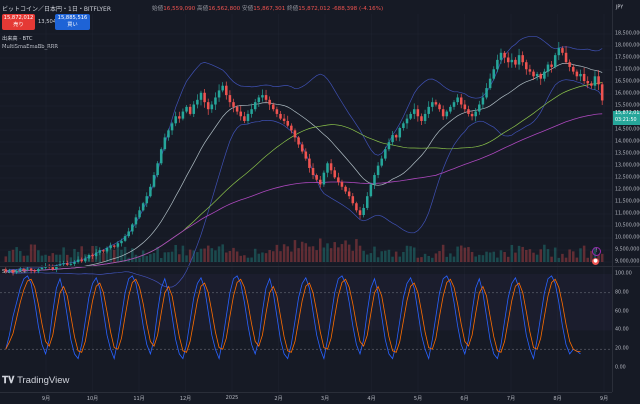 This screenshot has width=640, height=404. Describe the element at coordinates (627, 226) in the screenshot. I see `price-tick: 10,500,000` at that location.